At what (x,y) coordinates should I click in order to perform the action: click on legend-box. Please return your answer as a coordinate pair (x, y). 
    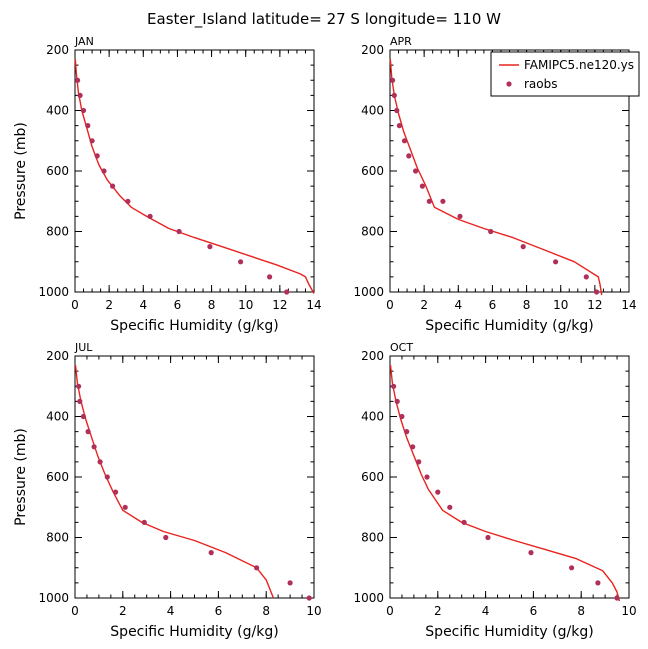
    Looking at the image, I should click on (565, 74).